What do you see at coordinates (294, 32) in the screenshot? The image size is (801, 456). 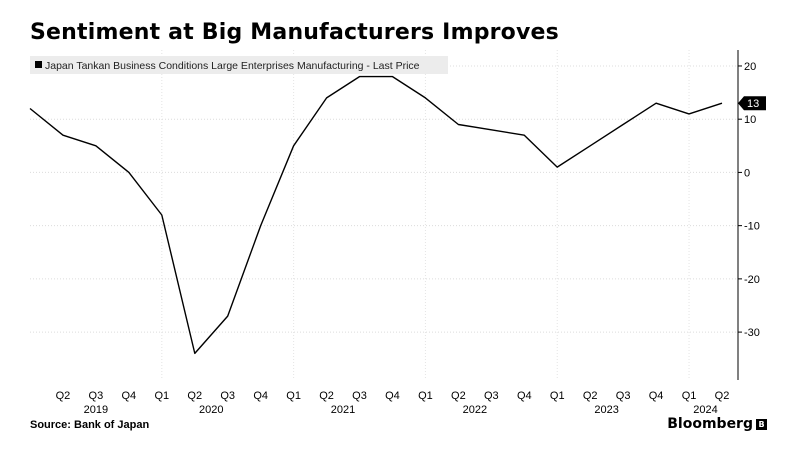 I see `chart-title: Sentiment at Big Manufacturers Improves` at bounding box center [294, 32].